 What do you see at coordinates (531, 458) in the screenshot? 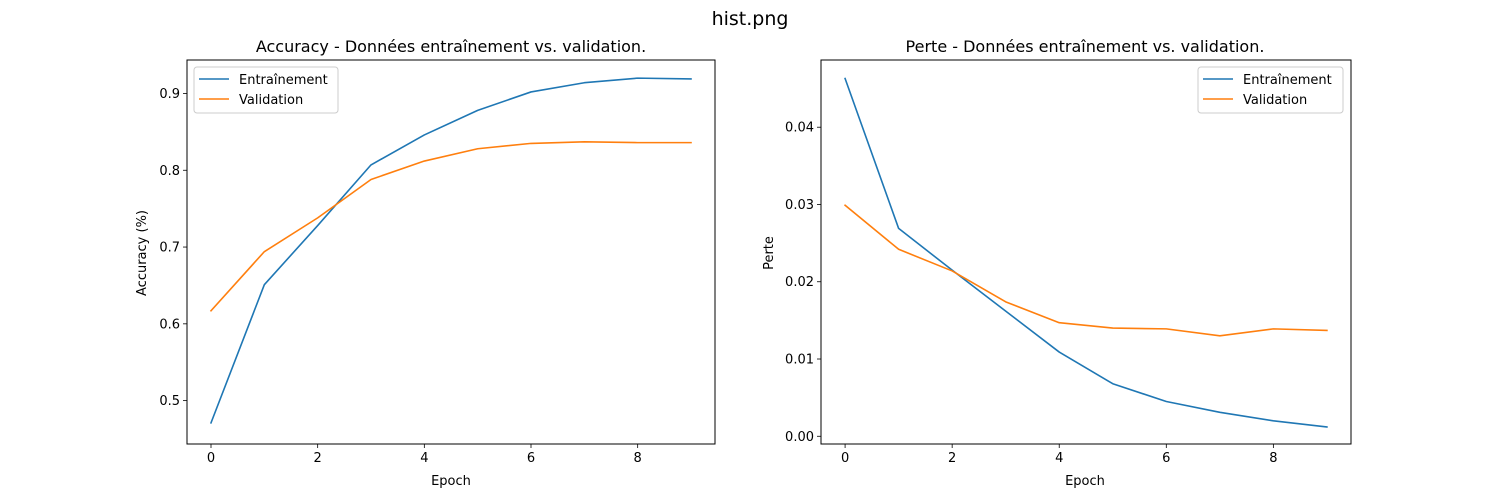
I see `accuracy-x-tick-label: 6` at bounding box center [531, 458].